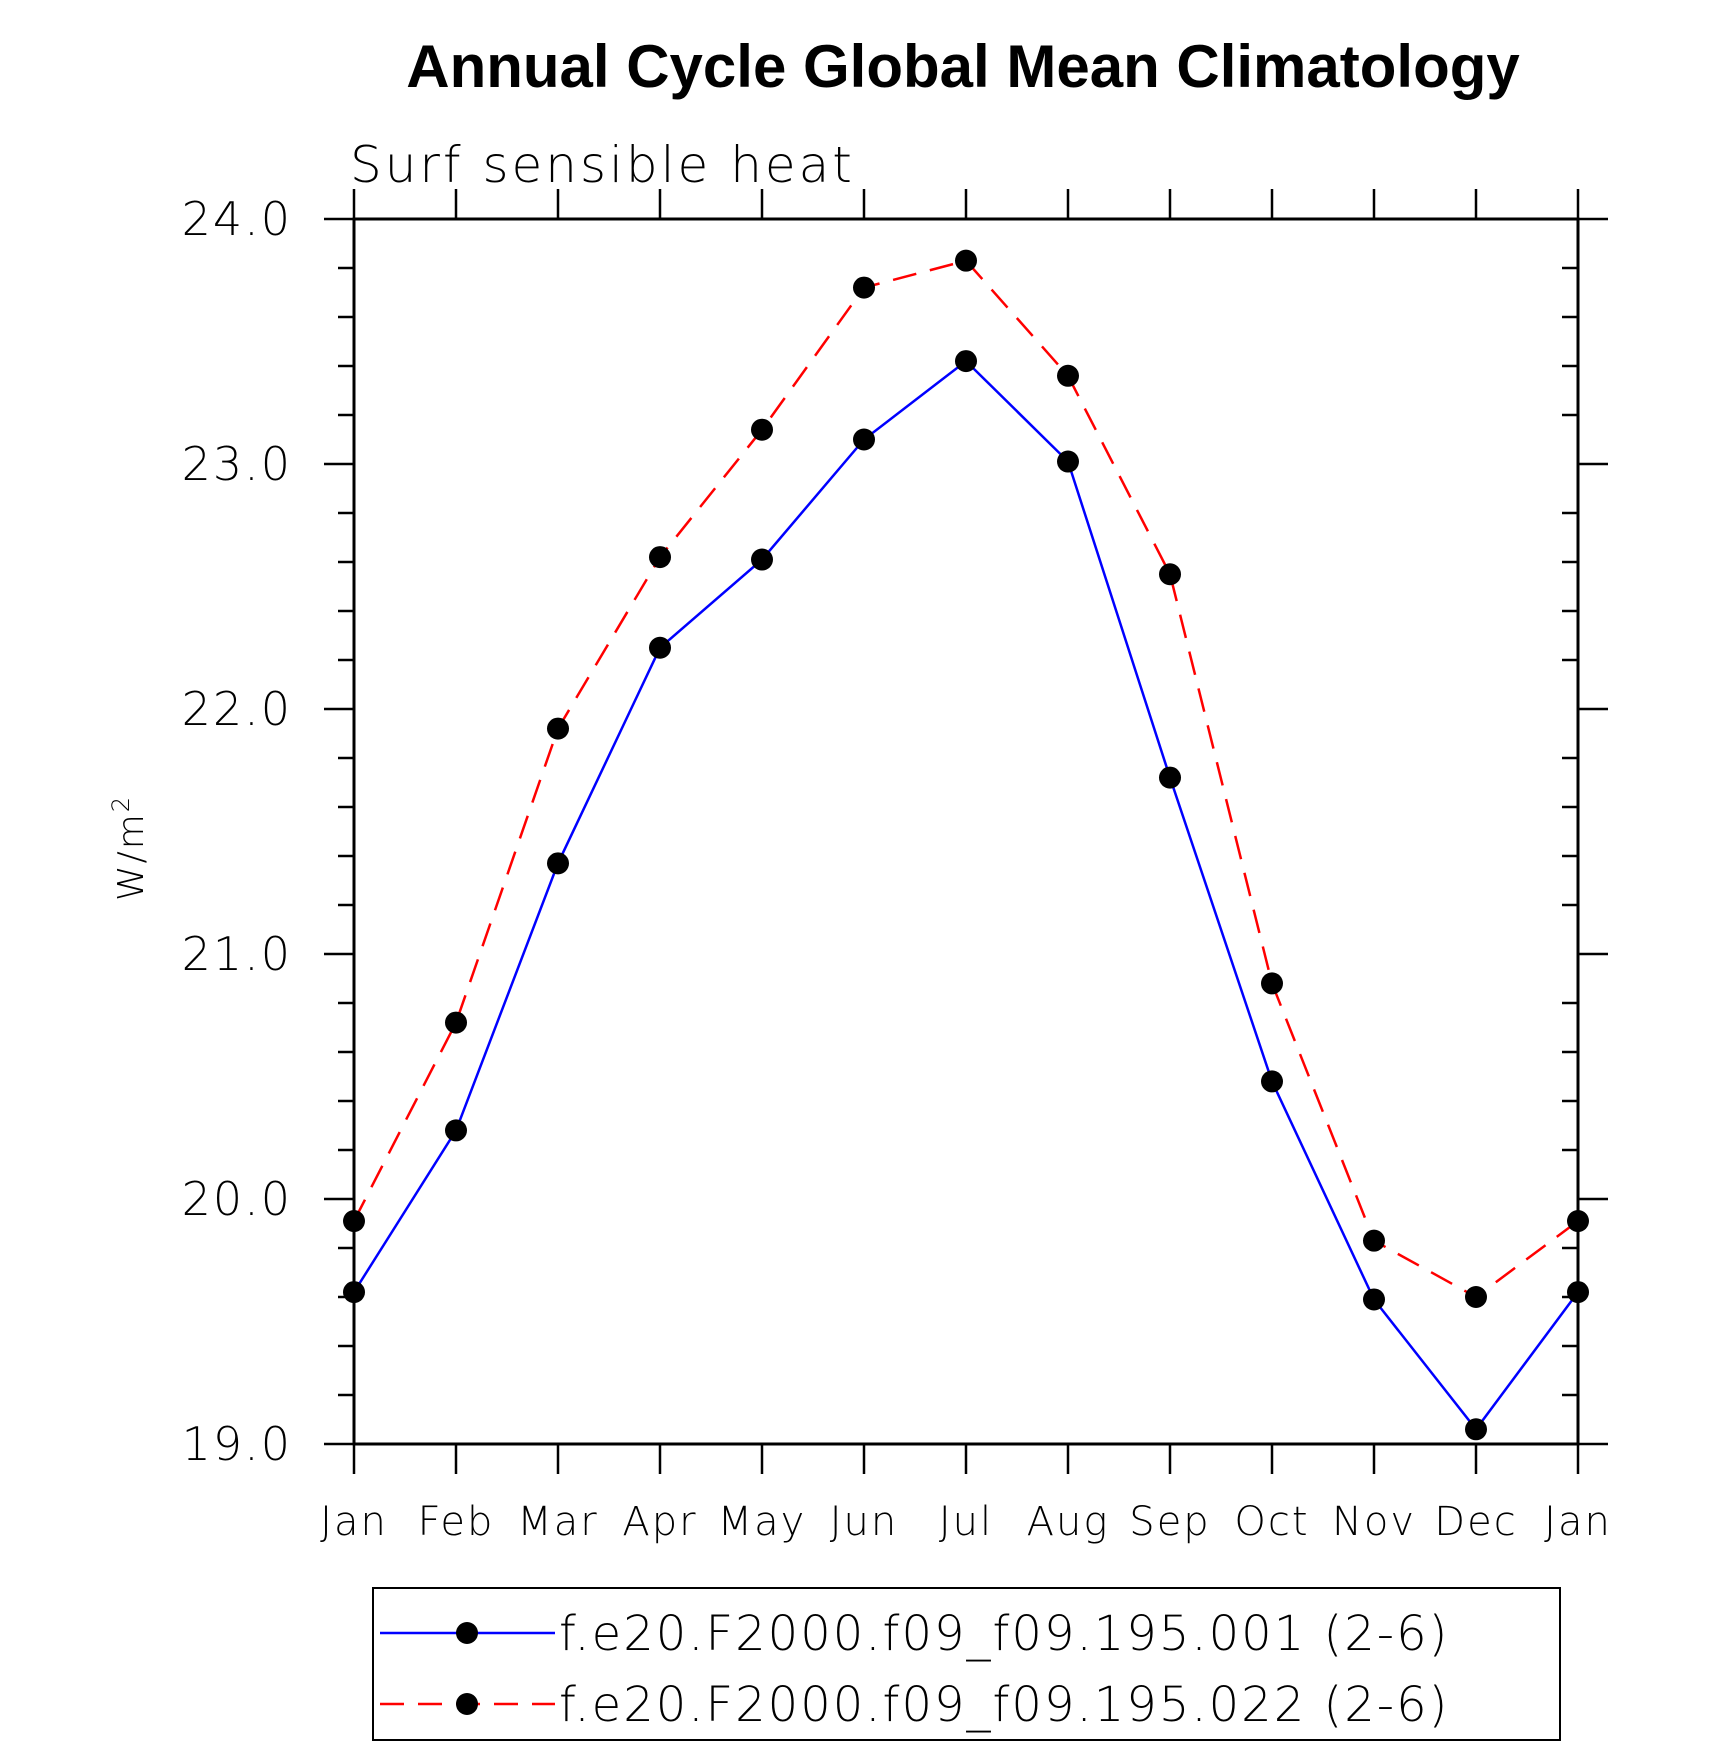 Image resolution: width=1710 pixels, height=1746 pixels. I want to click on x-tick-label: Apr, so click(659, 1522).